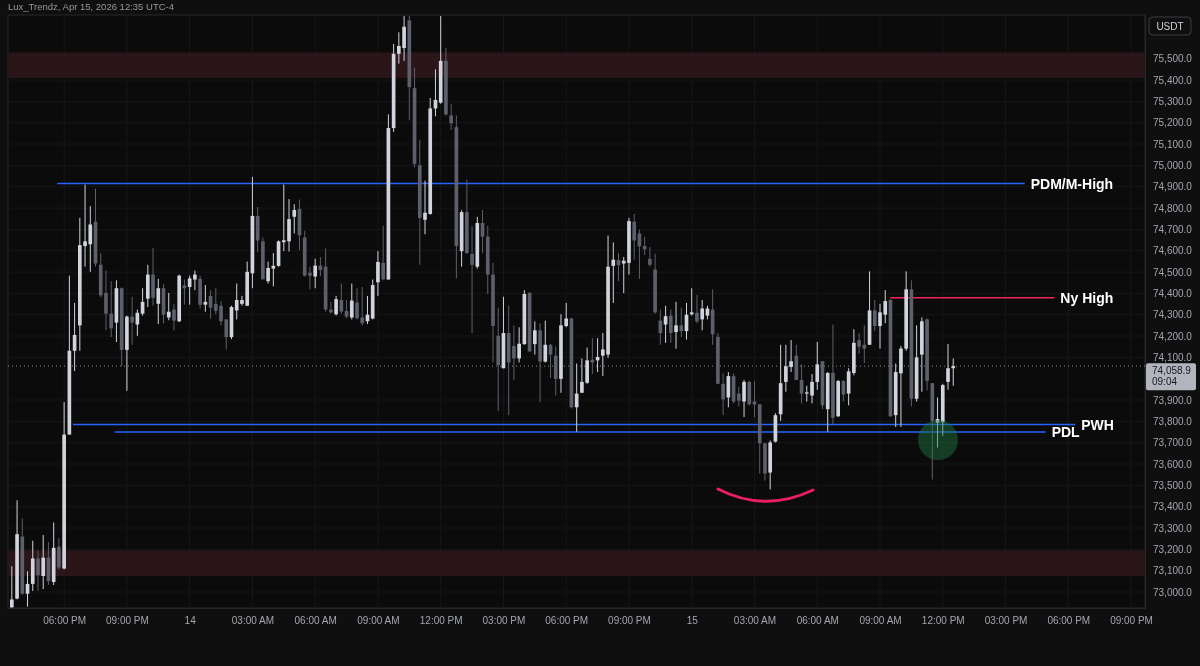 The image size is (1200, 666). What do you see at coordinates (1173, 528) in the screenshot?
I see `y-tick-label: 73,300.0` at bounding box center [1173, 528].